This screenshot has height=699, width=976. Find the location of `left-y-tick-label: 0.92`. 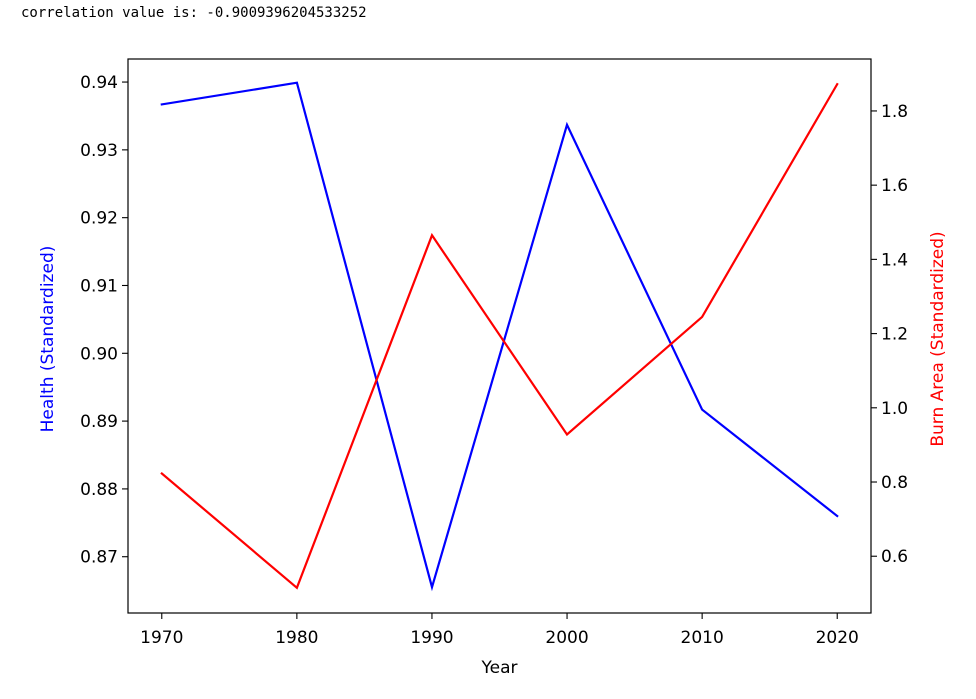

left-y-tick-label: 0.92 is located at coordinates (99, 219).